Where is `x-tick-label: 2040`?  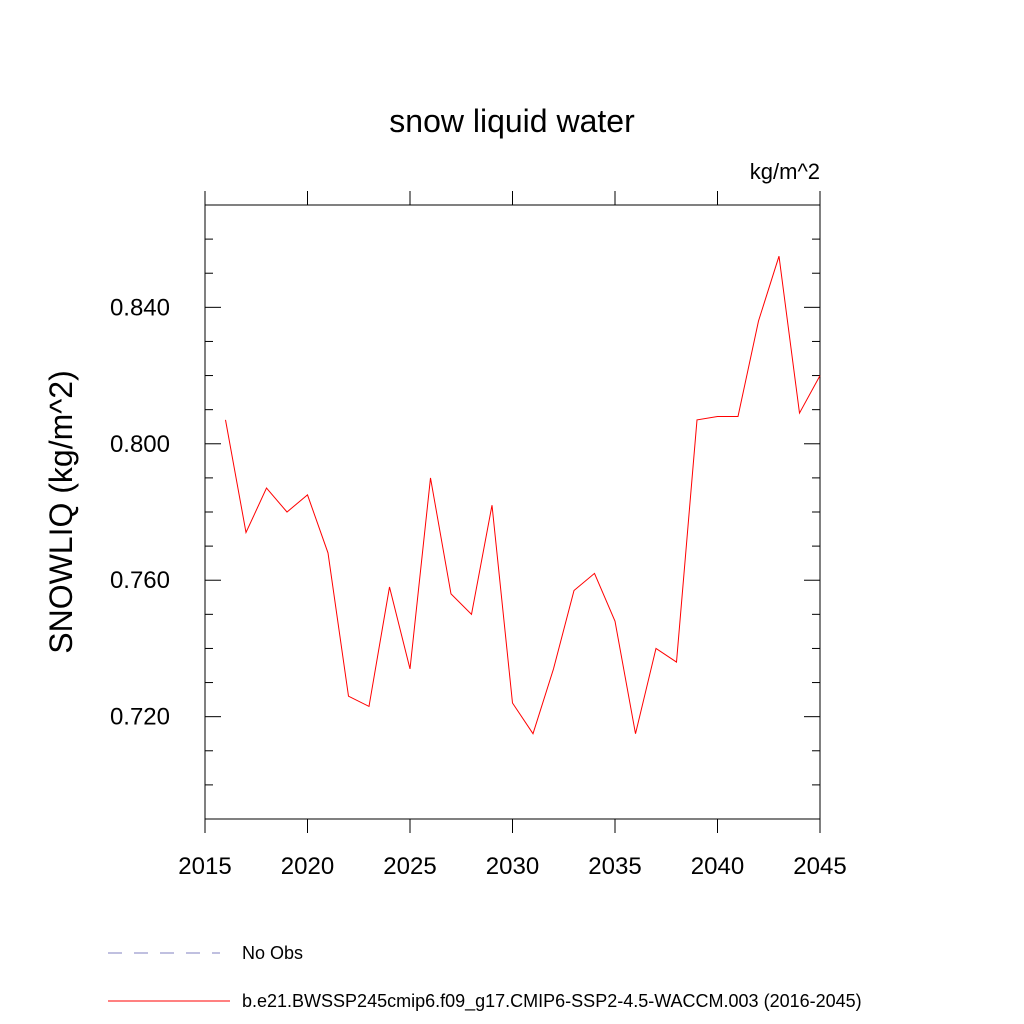 x-tick-label: 2040 is located at coordinates (717, 866).